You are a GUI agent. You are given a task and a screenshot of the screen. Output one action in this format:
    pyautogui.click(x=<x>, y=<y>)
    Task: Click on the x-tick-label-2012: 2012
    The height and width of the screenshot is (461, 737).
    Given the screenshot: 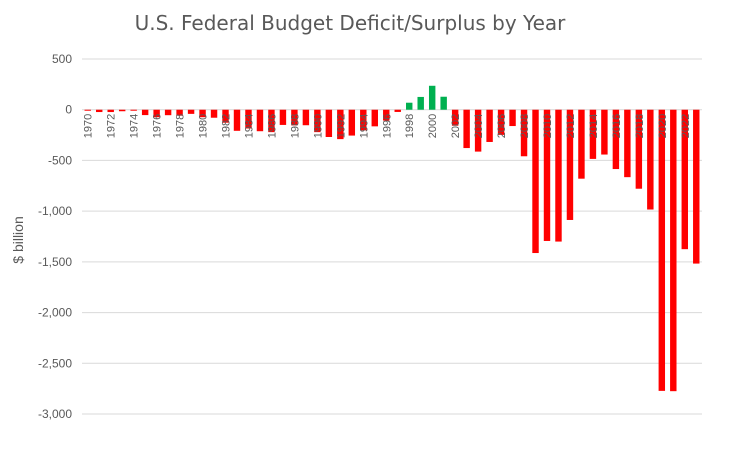 What is the action you would take?
    pyautogui.click(x=571, y=126)
    